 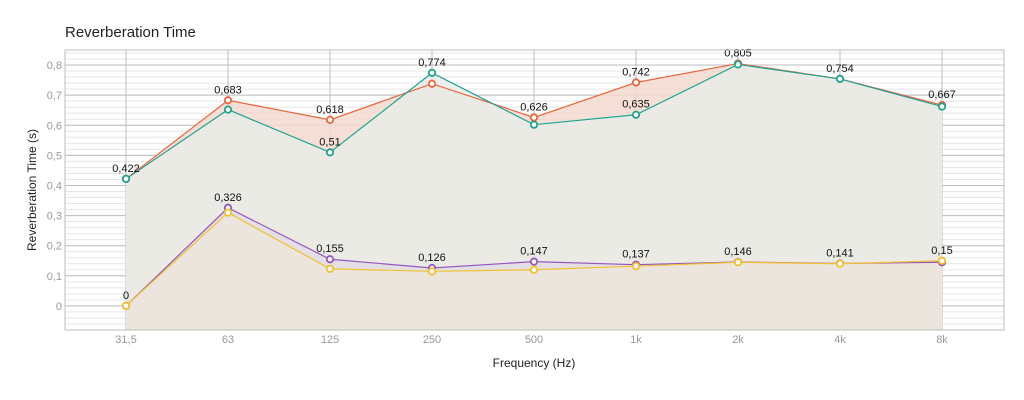 I want to click on x-tick-label: 250, so click(x=432, y=340).